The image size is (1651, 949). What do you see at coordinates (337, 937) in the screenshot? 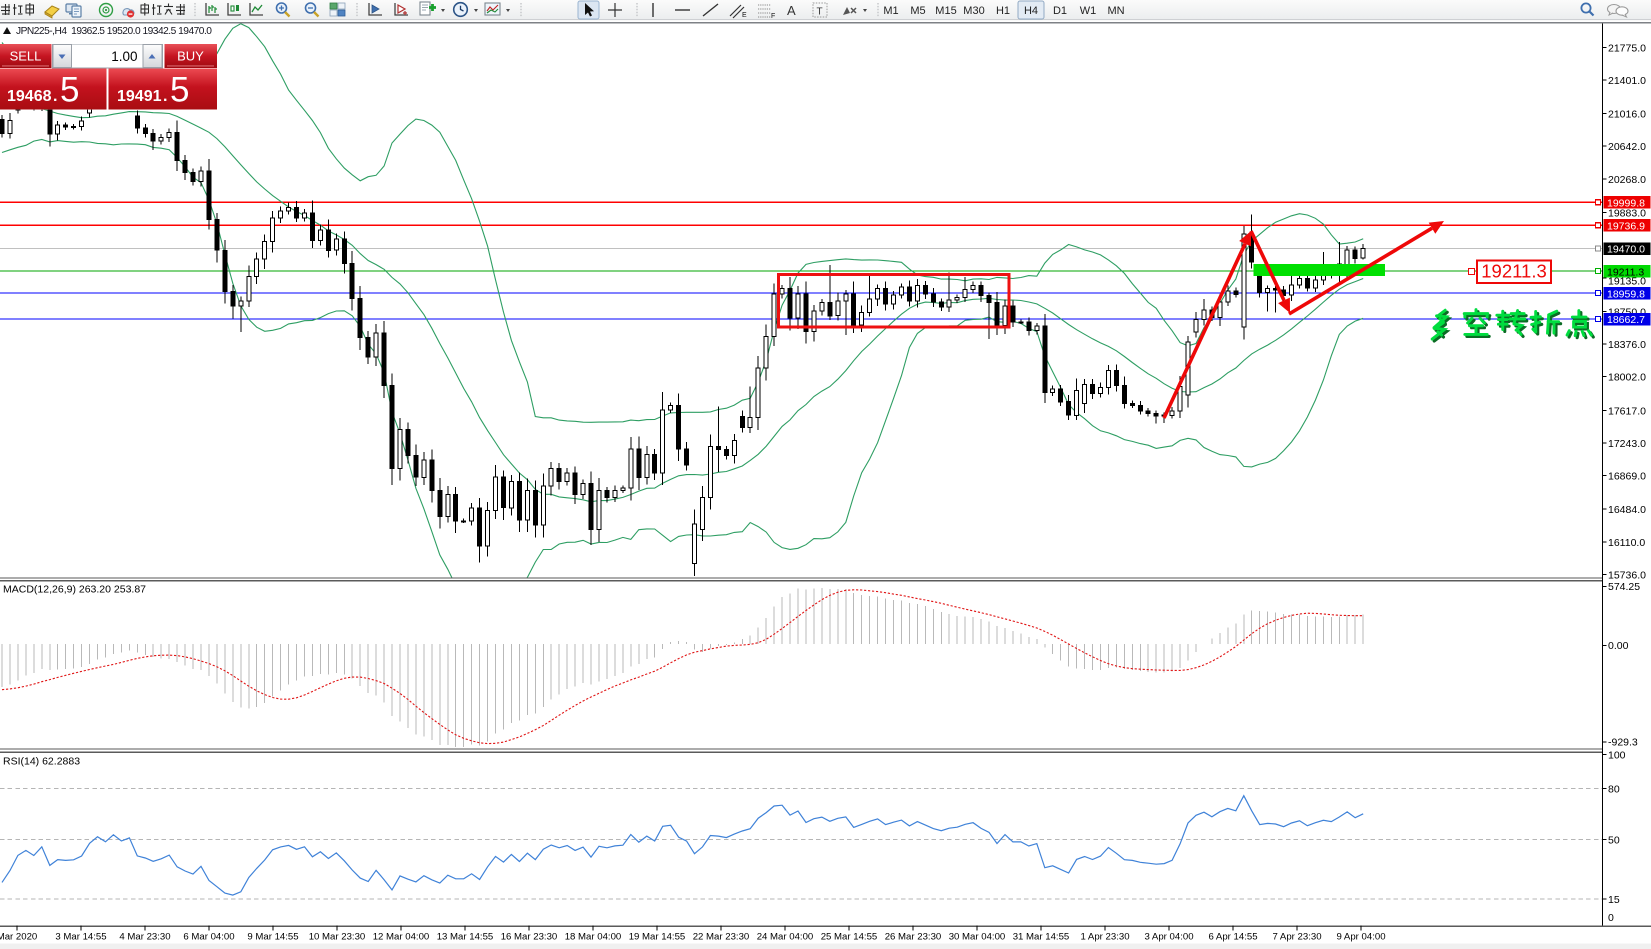
I see `svg-text: 10 Mar 23:30` at bounding box center [337, 937].